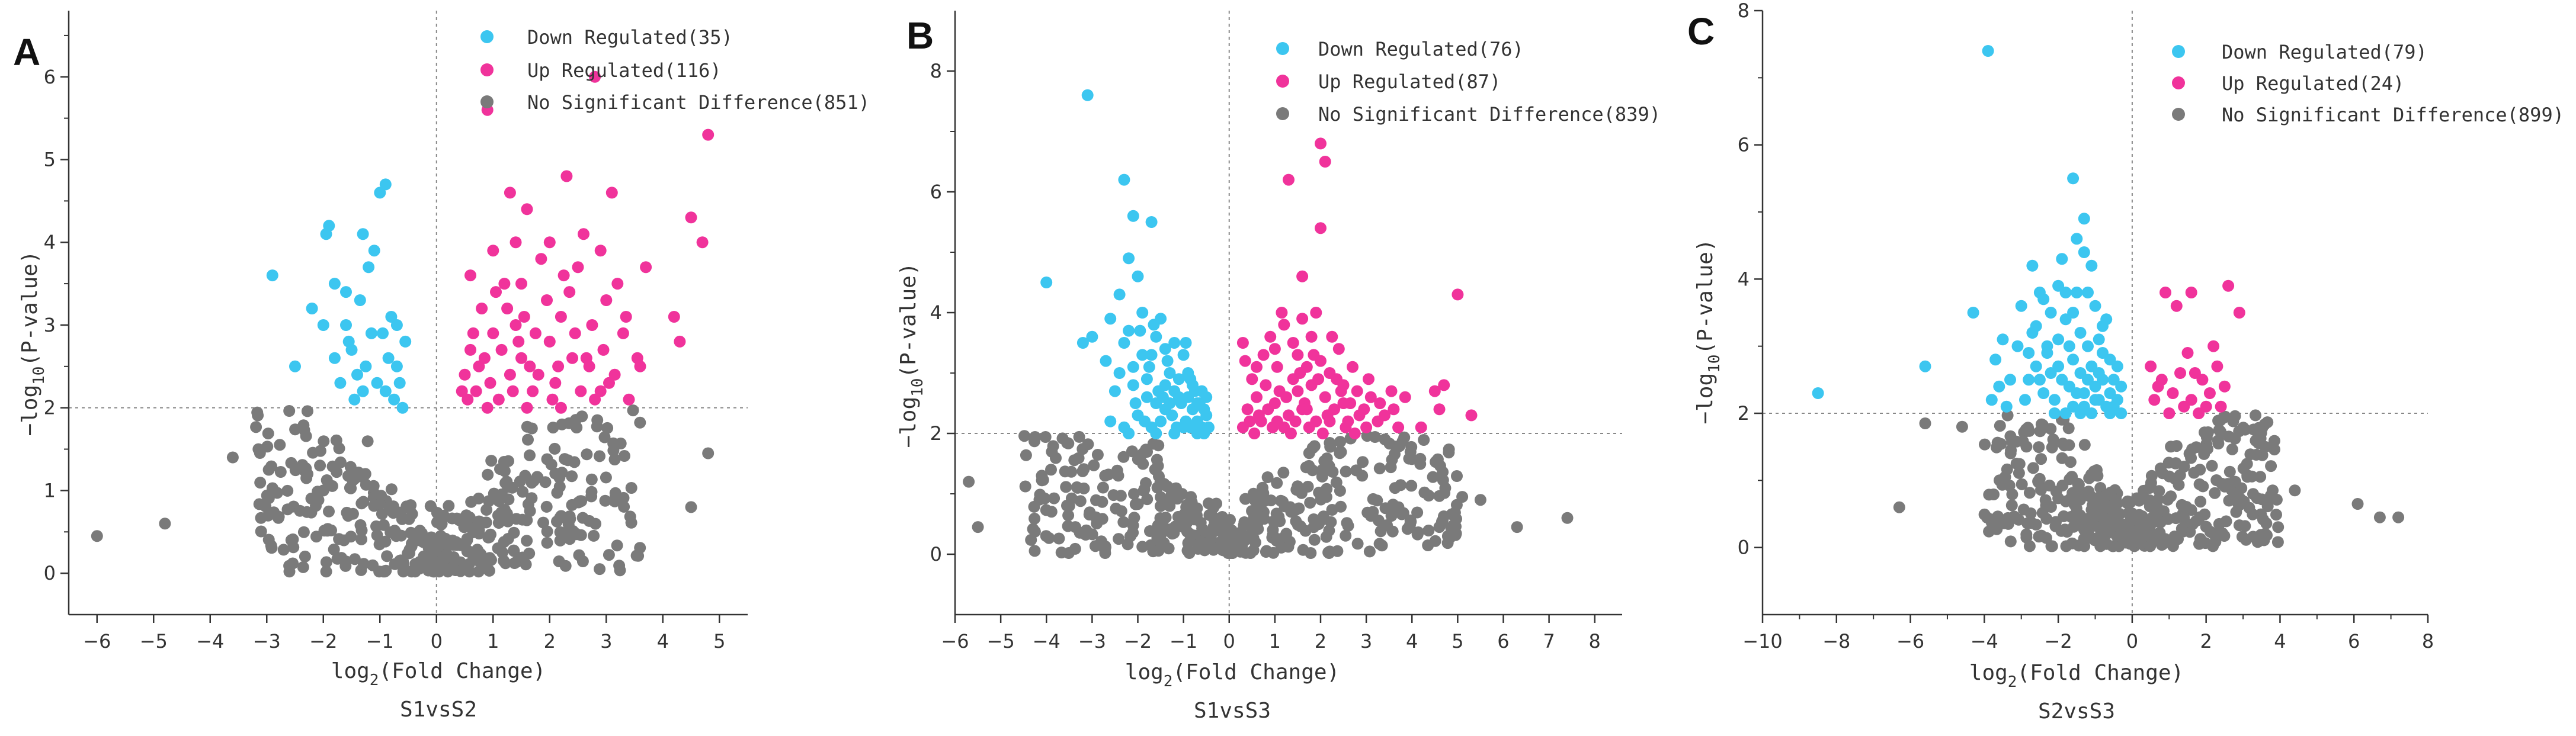  Describe the element at coordinates (663, 641) in the screenshot. I see `x-tick-label-a: 4` at that location.